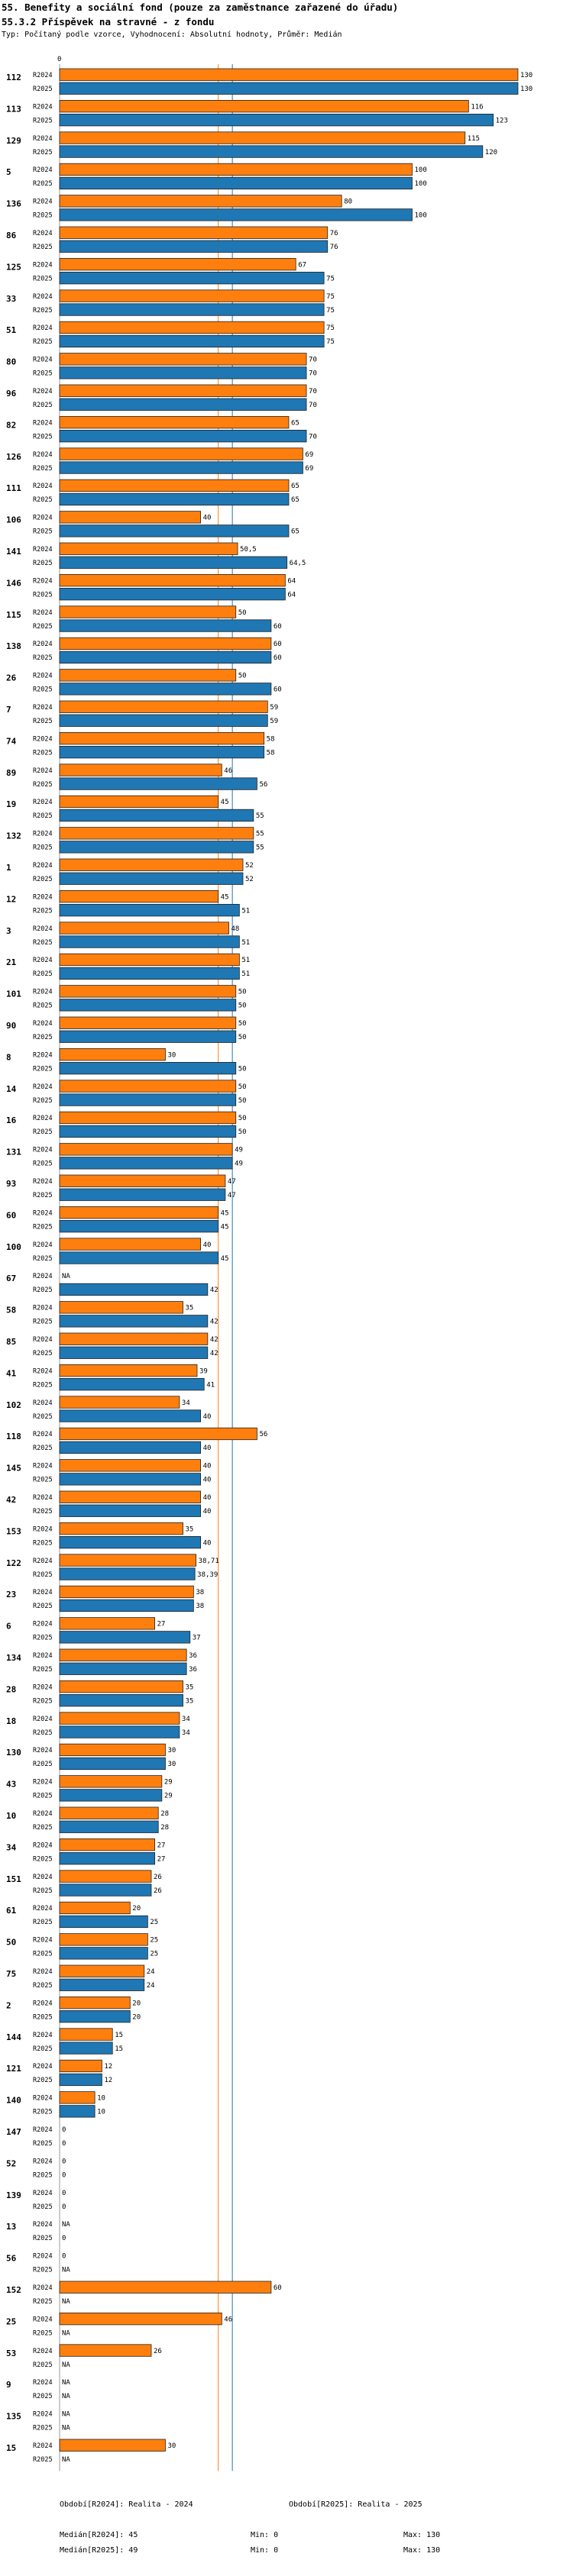 This screenshot has width=573, height=2576. I want to click on group-label: 8, so click(8, 1057).